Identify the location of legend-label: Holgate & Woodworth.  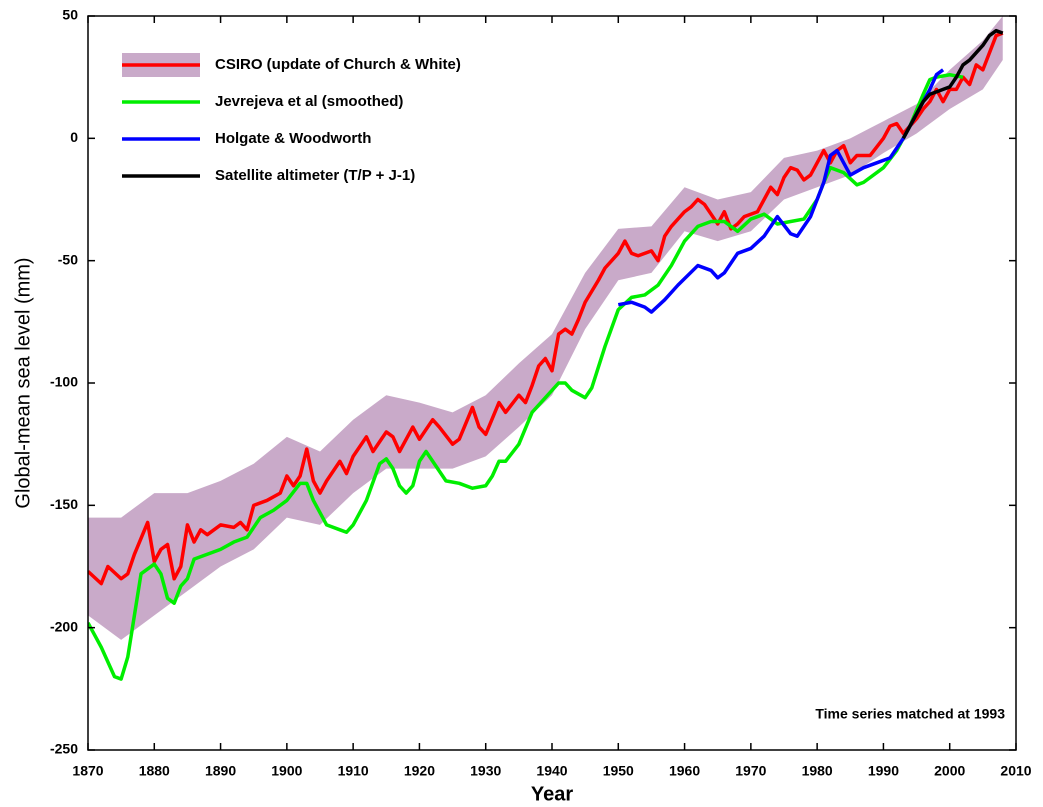
(293, 138).